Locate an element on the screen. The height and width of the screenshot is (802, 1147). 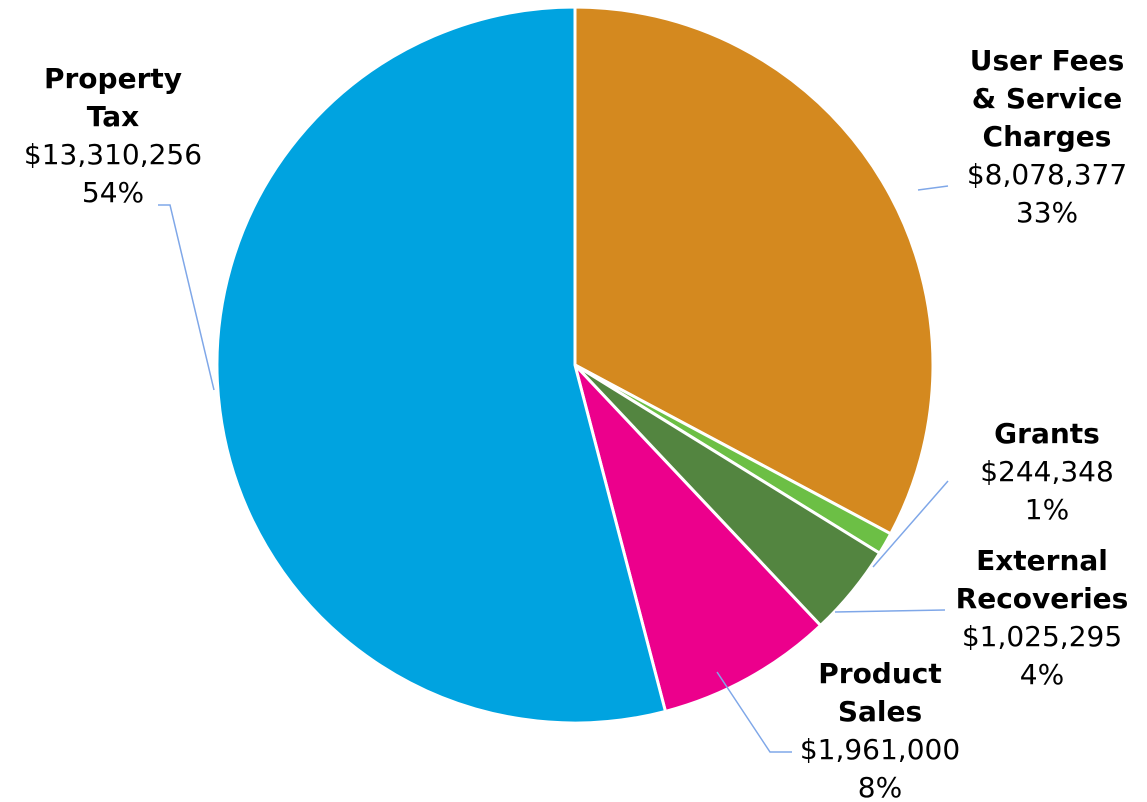
slice-value-label: $1,025,295 is located at coordinates (1042, 636).